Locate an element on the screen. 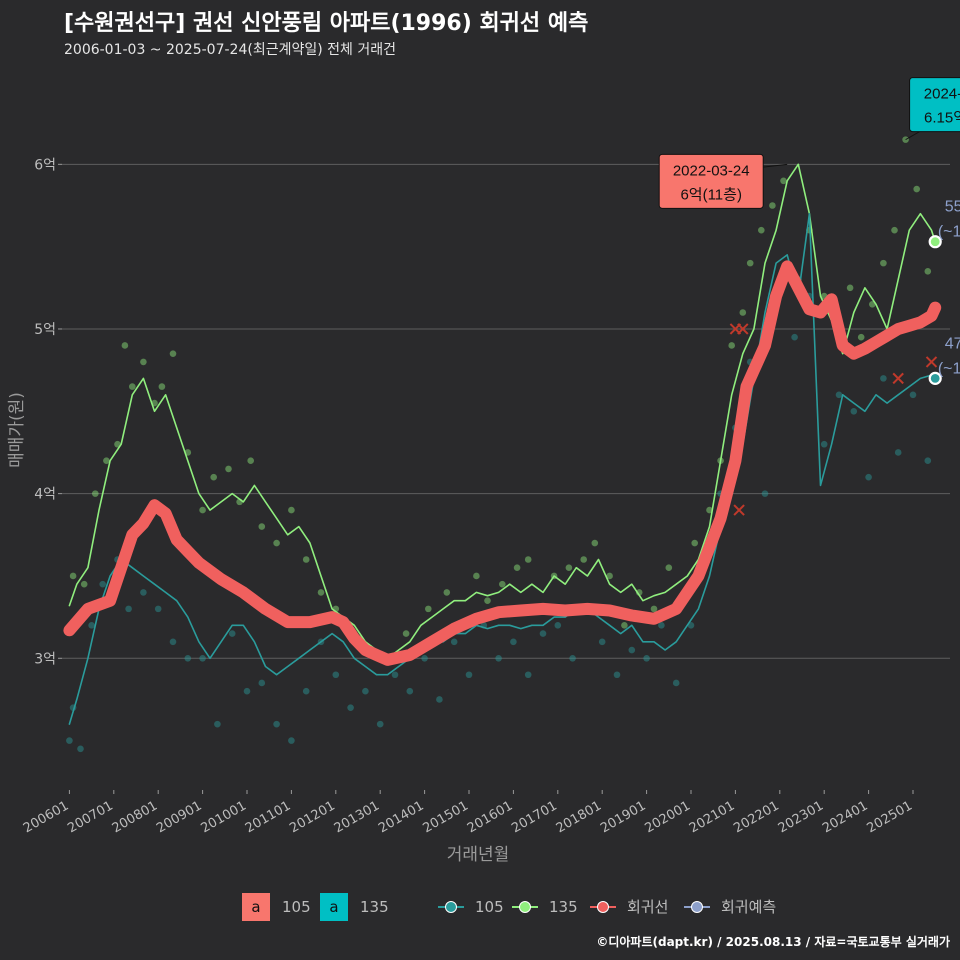 Image resolution: width=960 pixels, height=960 pixels. legend-area-key-105: a is located at coordinates (255, 907).